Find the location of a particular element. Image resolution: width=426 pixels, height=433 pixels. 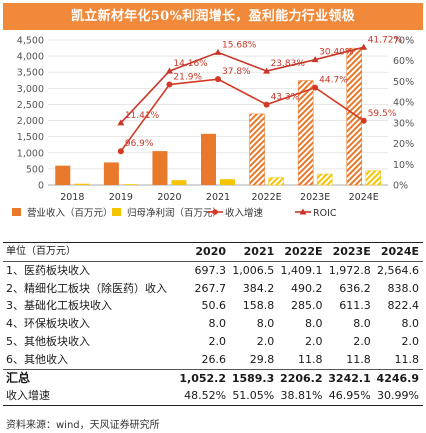

legend-label: 归母净利润（百万元） is located at coordinates (174, 213).